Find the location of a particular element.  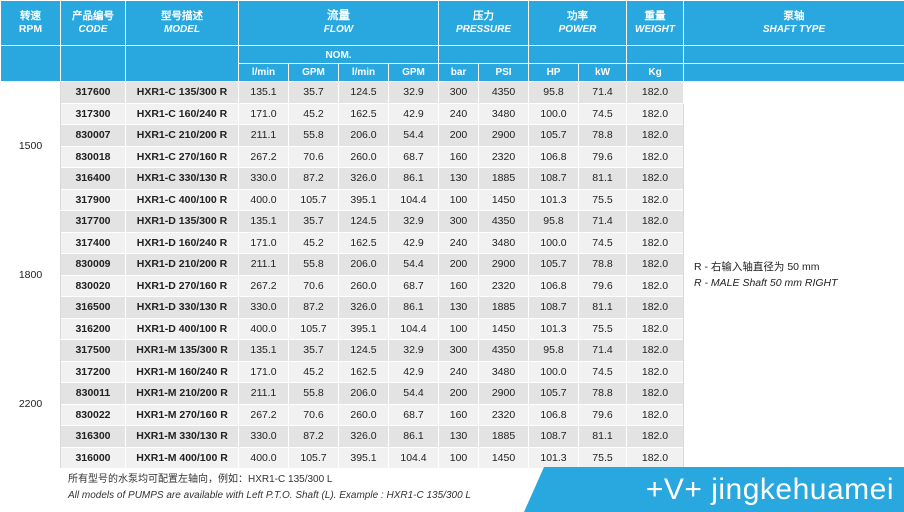

value-cell: 124.5 is located at coordinates (363, 350).